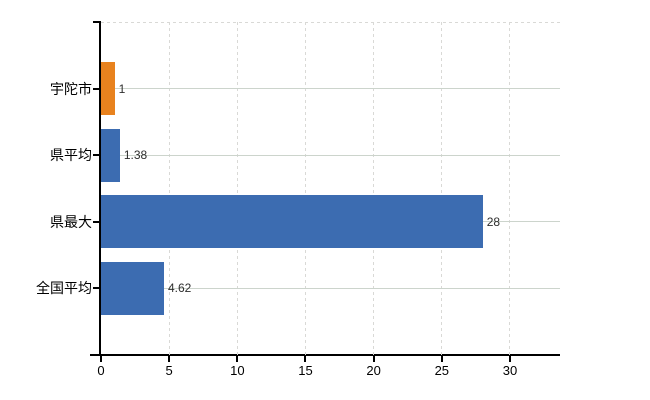 This screenshot has width=650, height=400. I want to click on bar-value-label: 1, so click(122, 88).